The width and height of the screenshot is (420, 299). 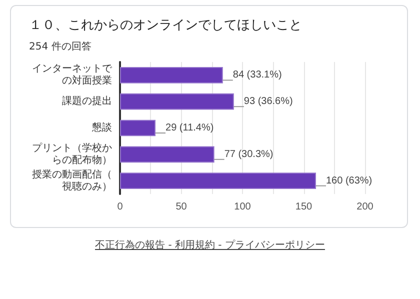 I want to click on x-tick-label: 100, so click(x=243, y=207).